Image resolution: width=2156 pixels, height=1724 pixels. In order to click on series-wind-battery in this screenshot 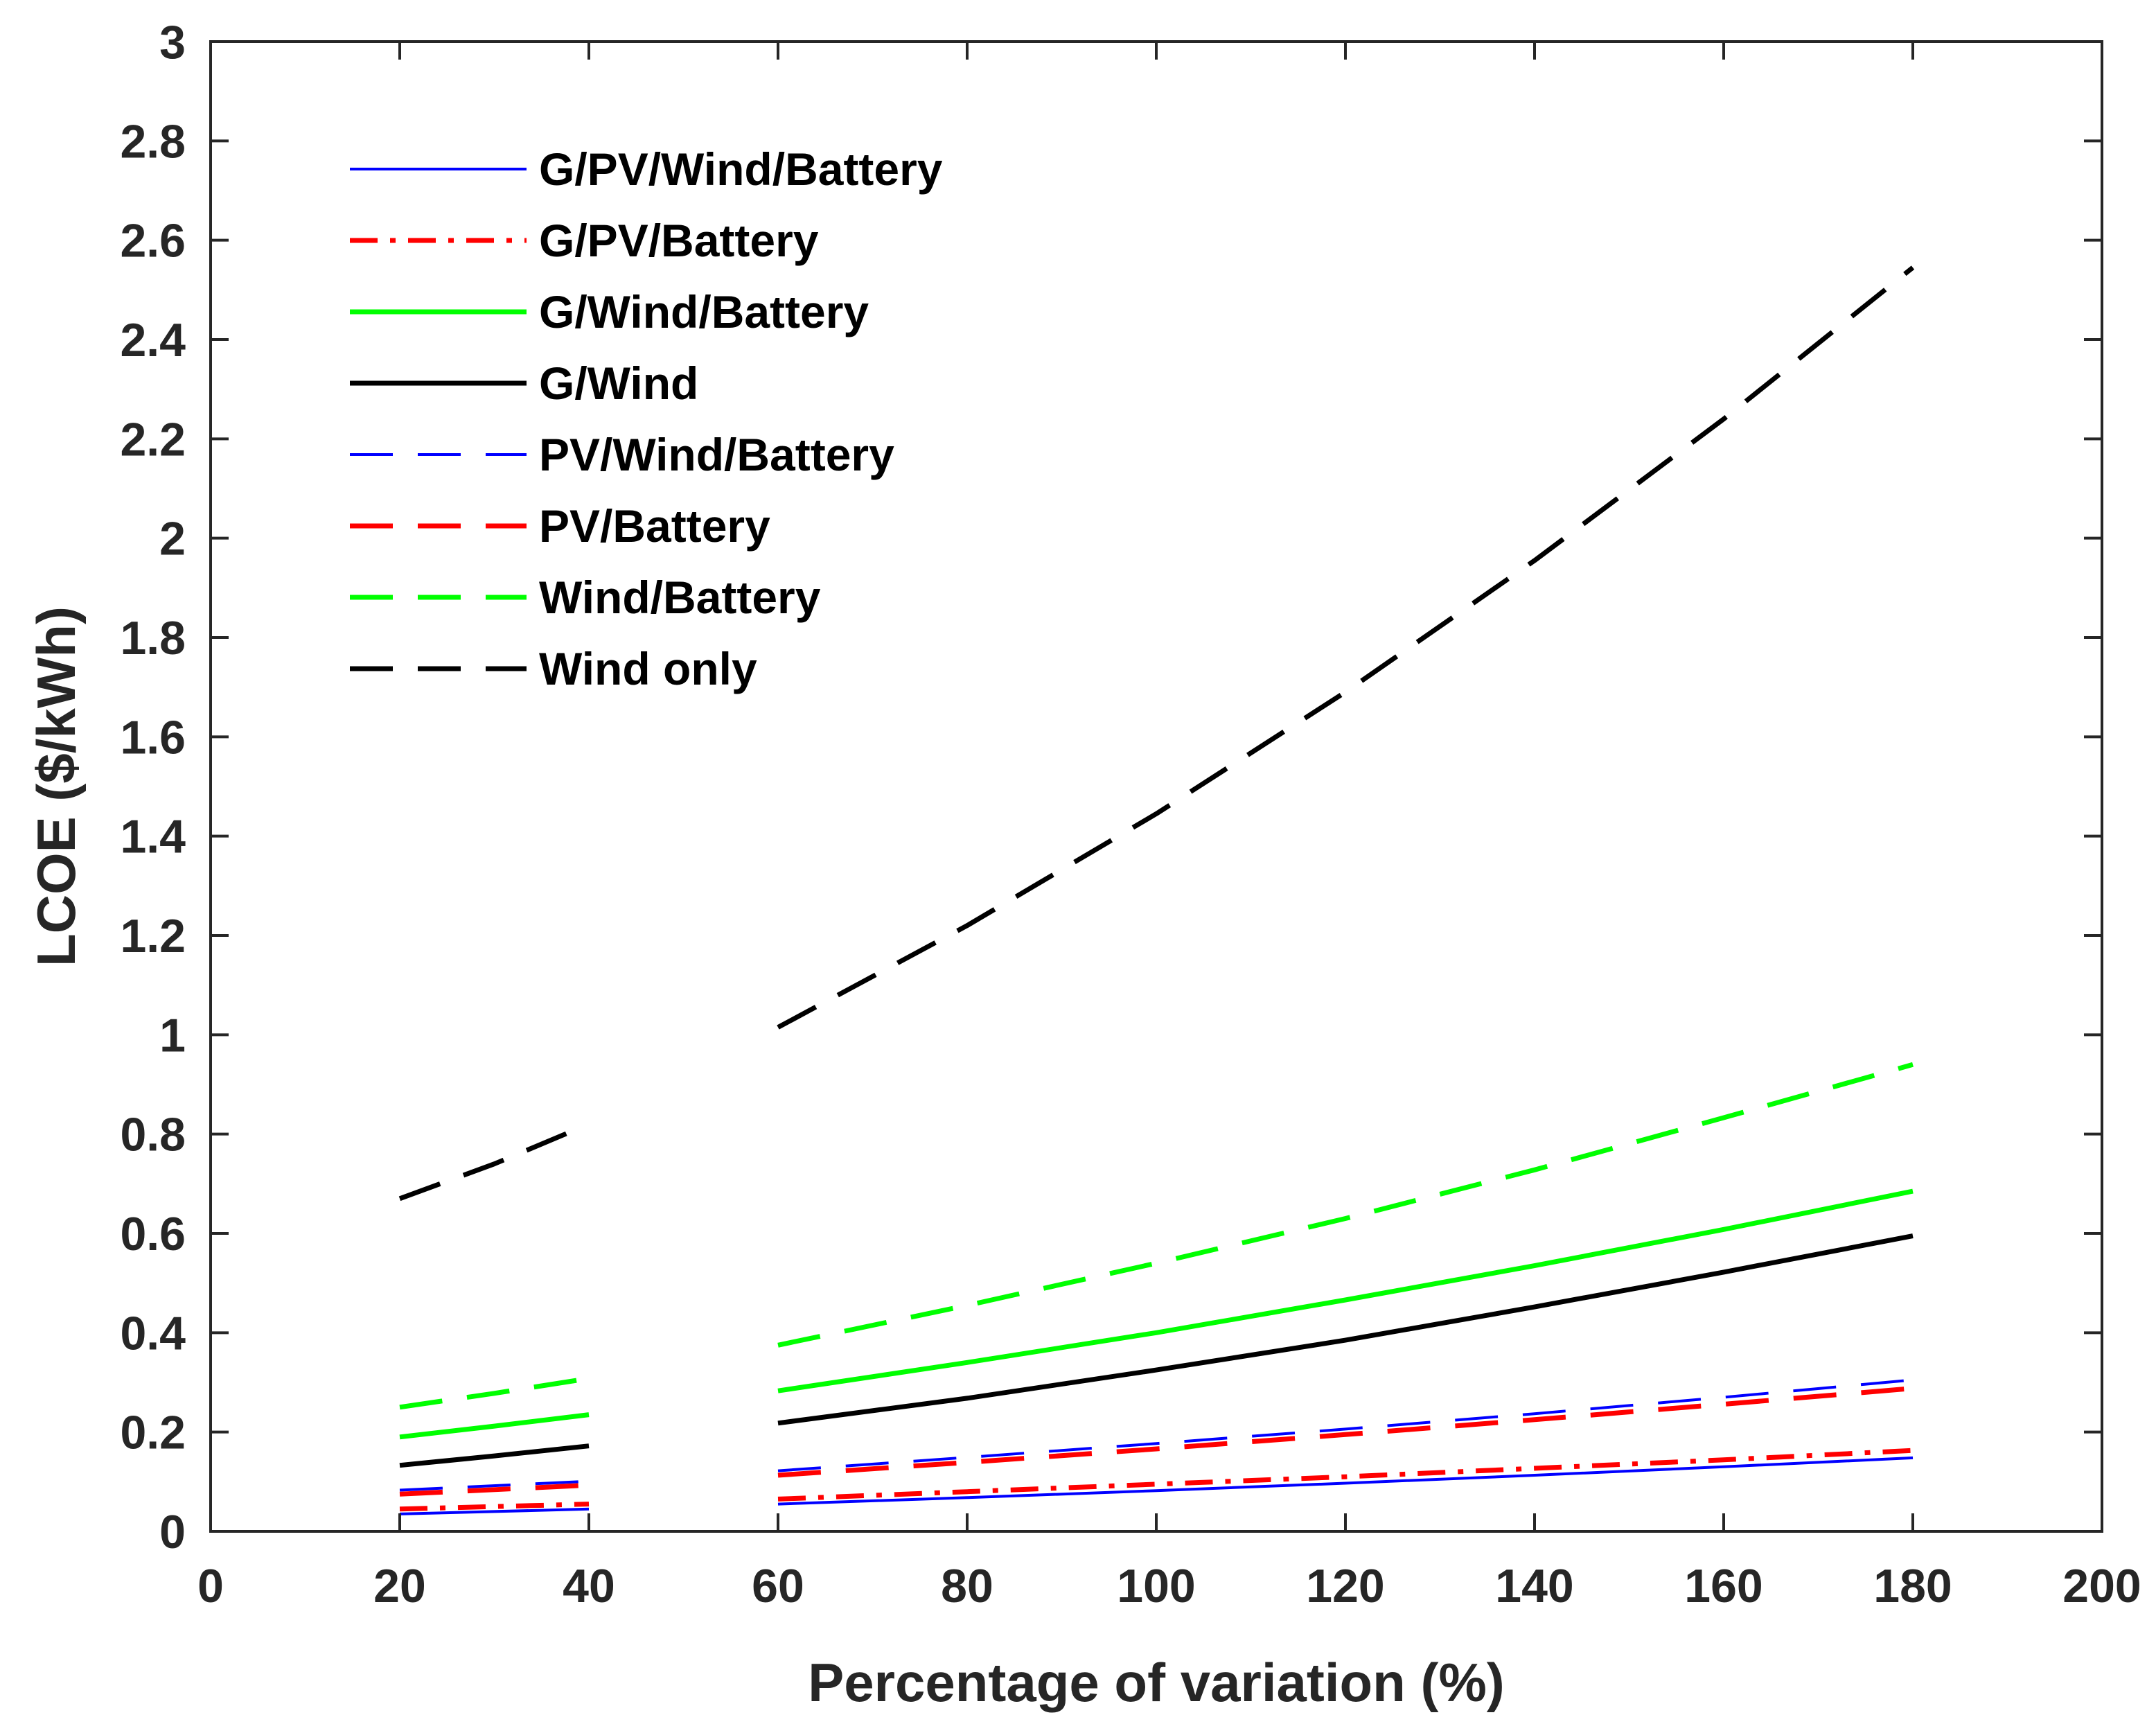, I will do `click(1156, 1236)`.